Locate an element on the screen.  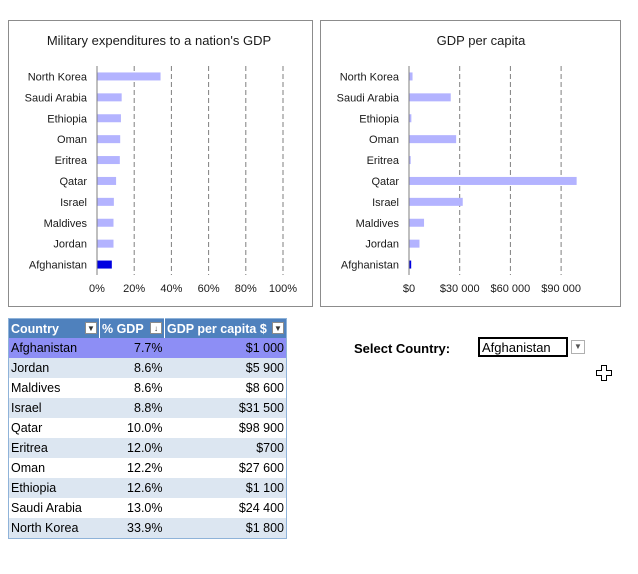
table-row: Eritrea 12.0% $700 is located at coordinates (147, 448).